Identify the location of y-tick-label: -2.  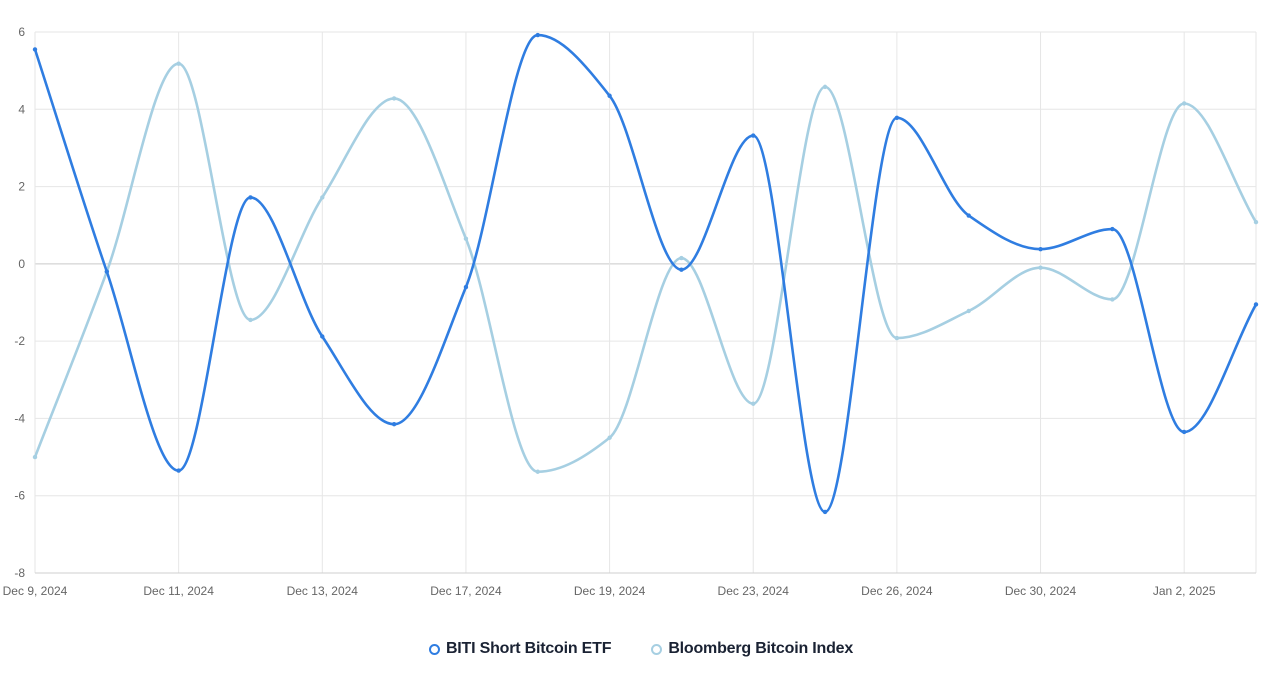
(19, 341).